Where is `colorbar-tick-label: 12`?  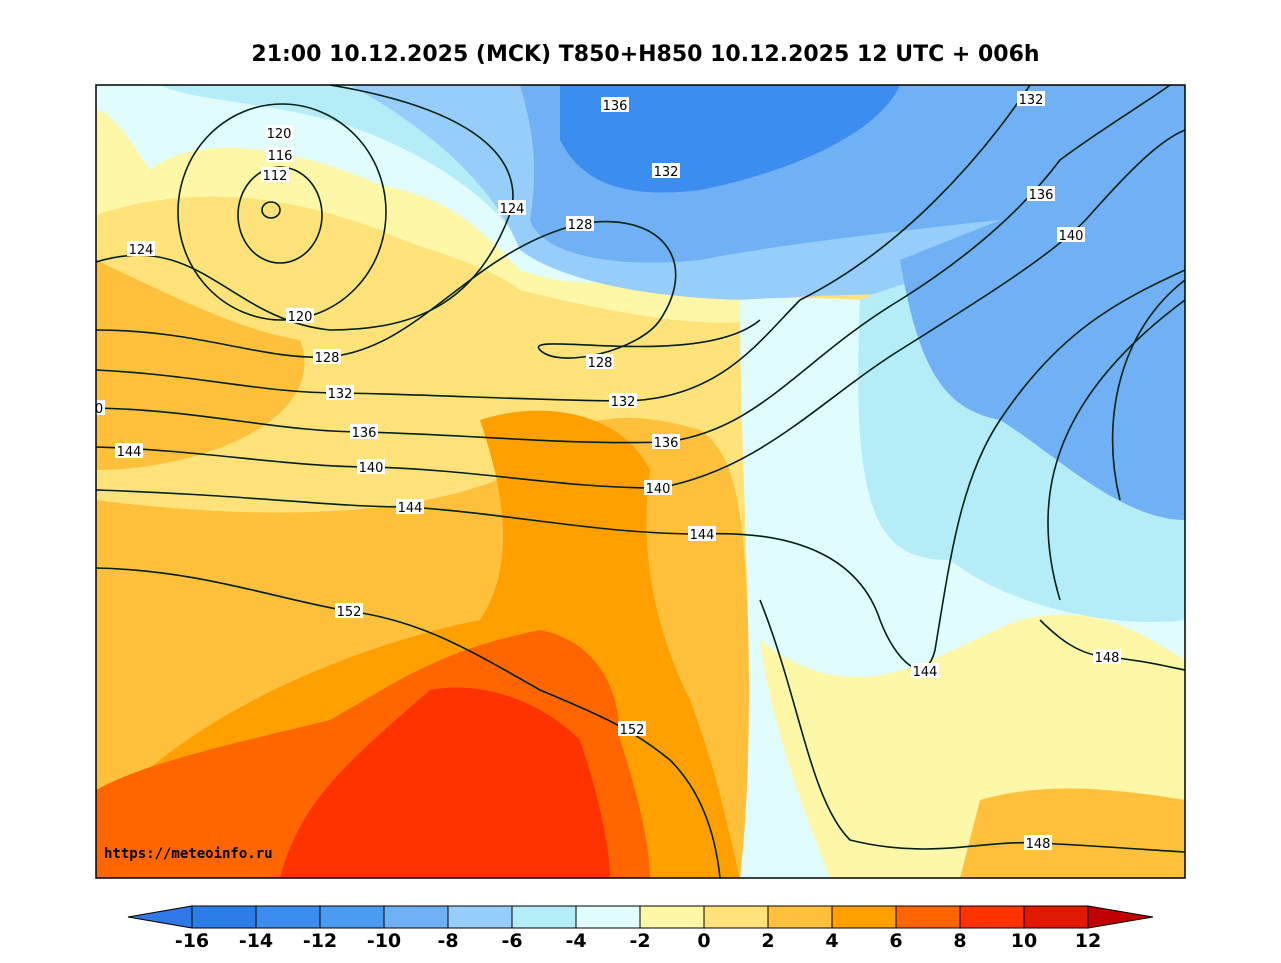 colorbar-tick-label: 12 is located at coordinates (1088, 941).